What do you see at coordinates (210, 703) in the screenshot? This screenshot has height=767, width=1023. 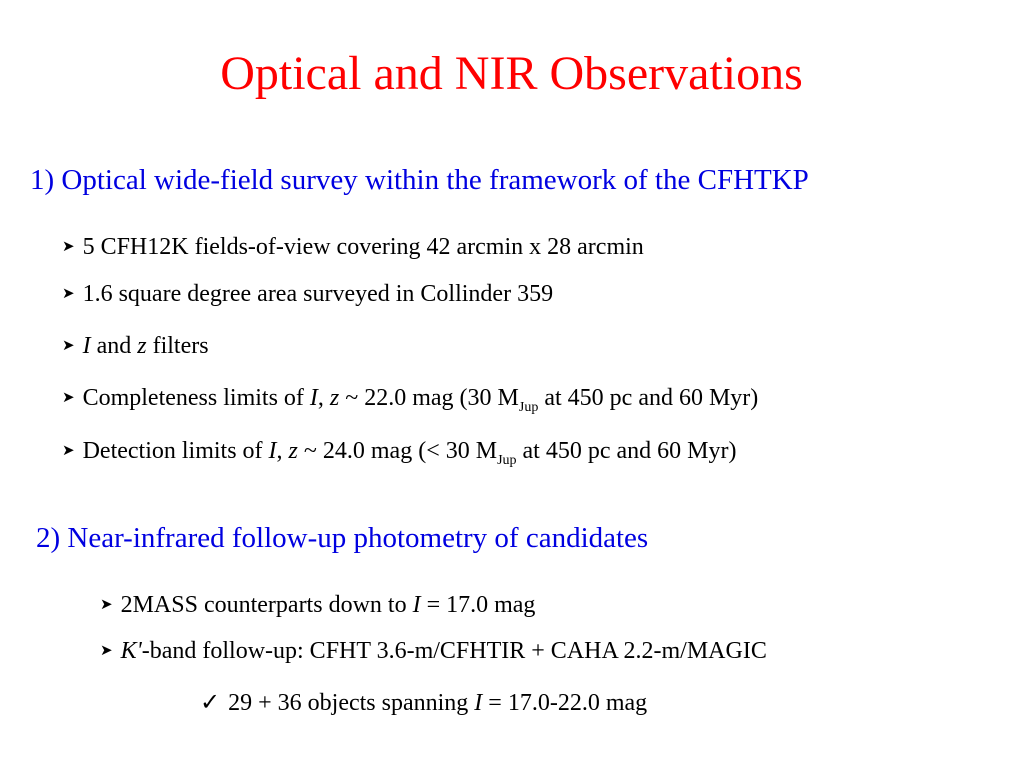 I see `checkmark-icon: ✓` at bounding box center [210, 703].